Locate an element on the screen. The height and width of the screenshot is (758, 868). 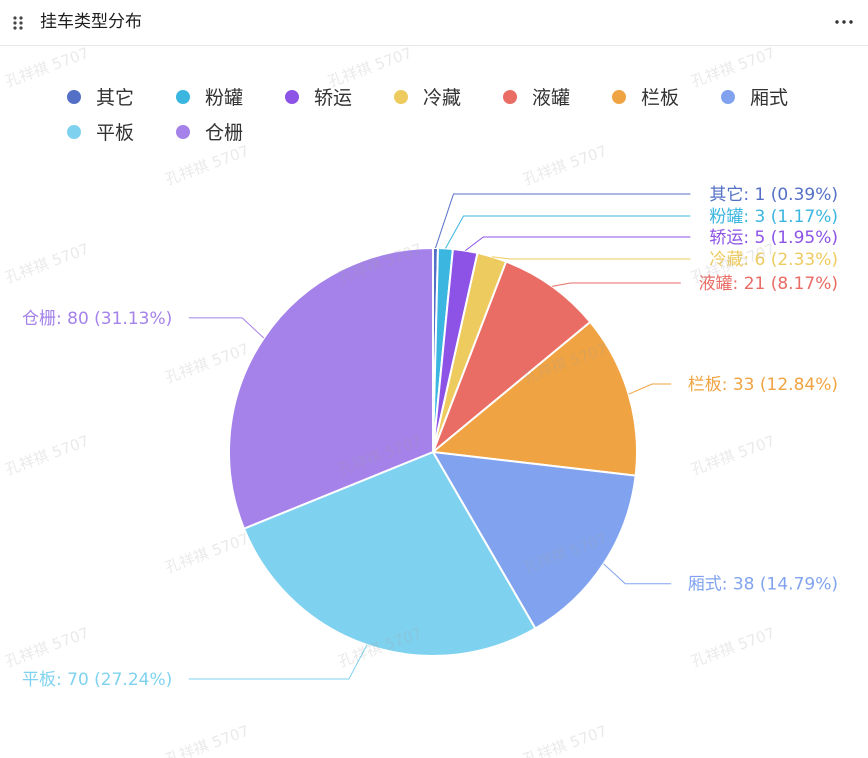
legend-item: 仓栅 is located at coordinates (209, 133).